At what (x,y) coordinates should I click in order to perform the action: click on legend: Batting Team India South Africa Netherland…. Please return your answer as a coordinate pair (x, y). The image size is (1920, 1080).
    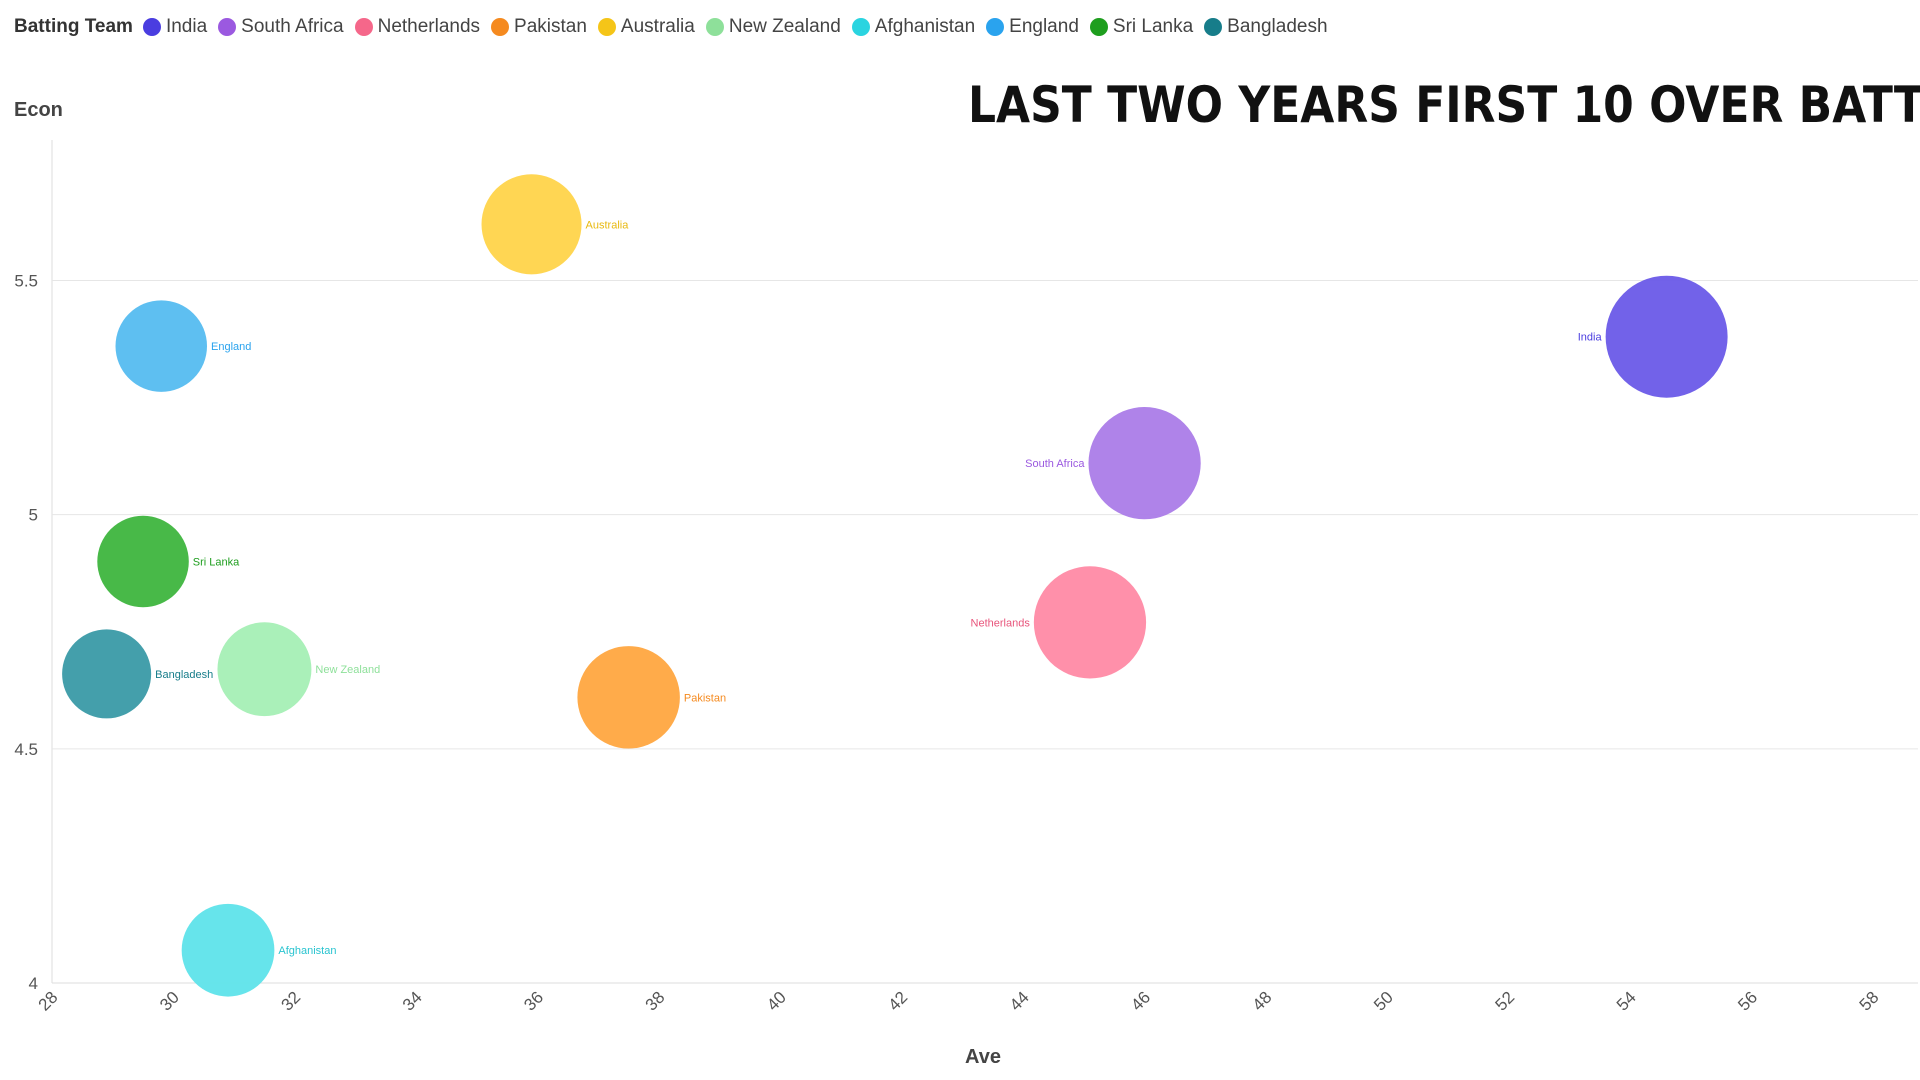
    Looking at the image, I should click on (676, 27).